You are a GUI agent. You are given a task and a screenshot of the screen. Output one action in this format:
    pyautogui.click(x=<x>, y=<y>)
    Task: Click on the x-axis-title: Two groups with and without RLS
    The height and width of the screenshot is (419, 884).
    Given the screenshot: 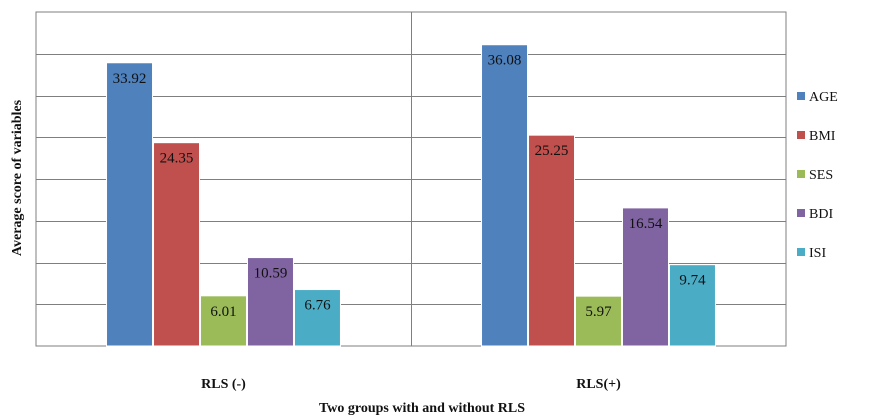 What is the action you would take?
    pyautogui.click(x=422, y=408)
    